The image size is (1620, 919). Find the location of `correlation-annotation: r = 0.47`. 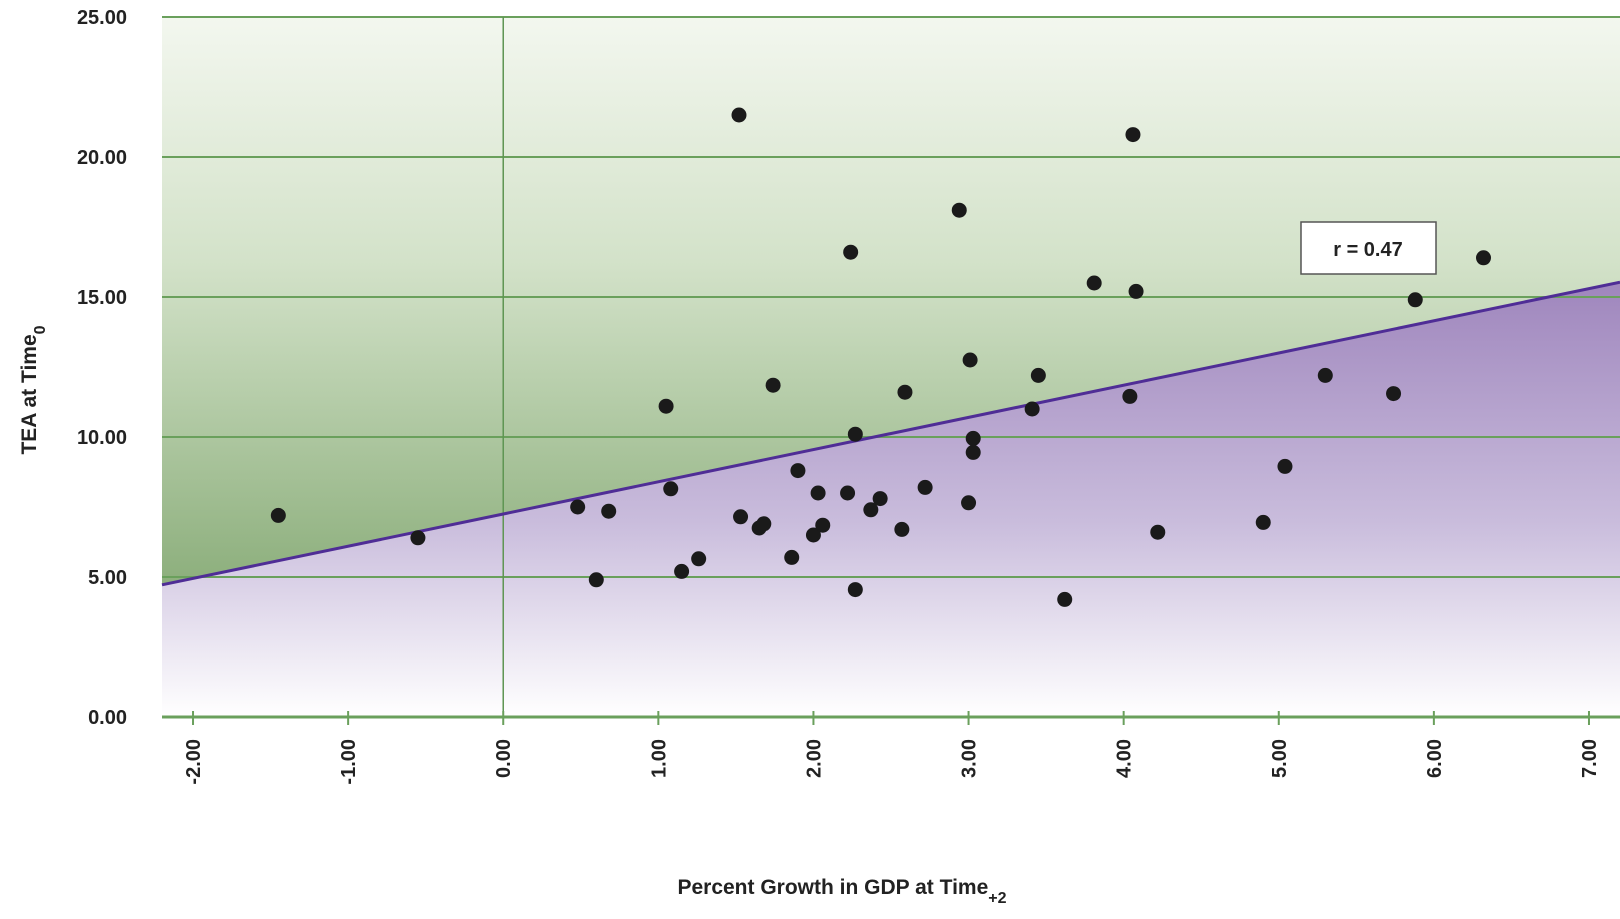

correlation-annotation: r = 0.47 is located at coordinates (1368, 248).